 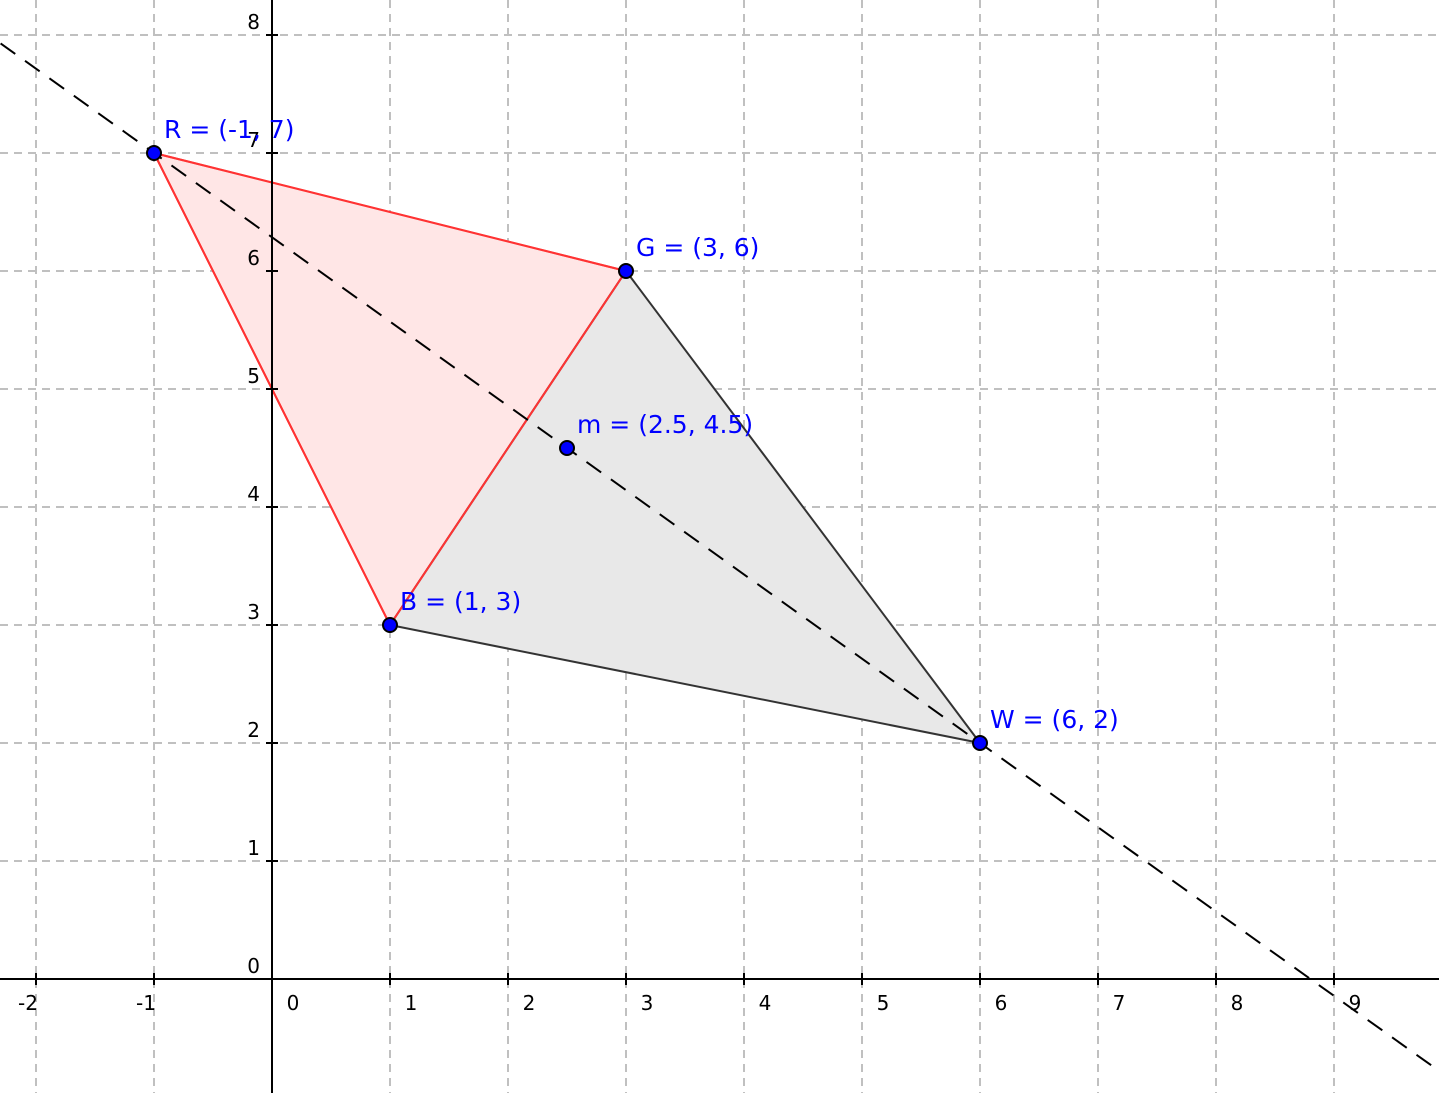 What do you see at coordinates (460, 601) in the screenshot?
I see `point-label-B: B = (1, 3)` at bounding box center [460, 601].